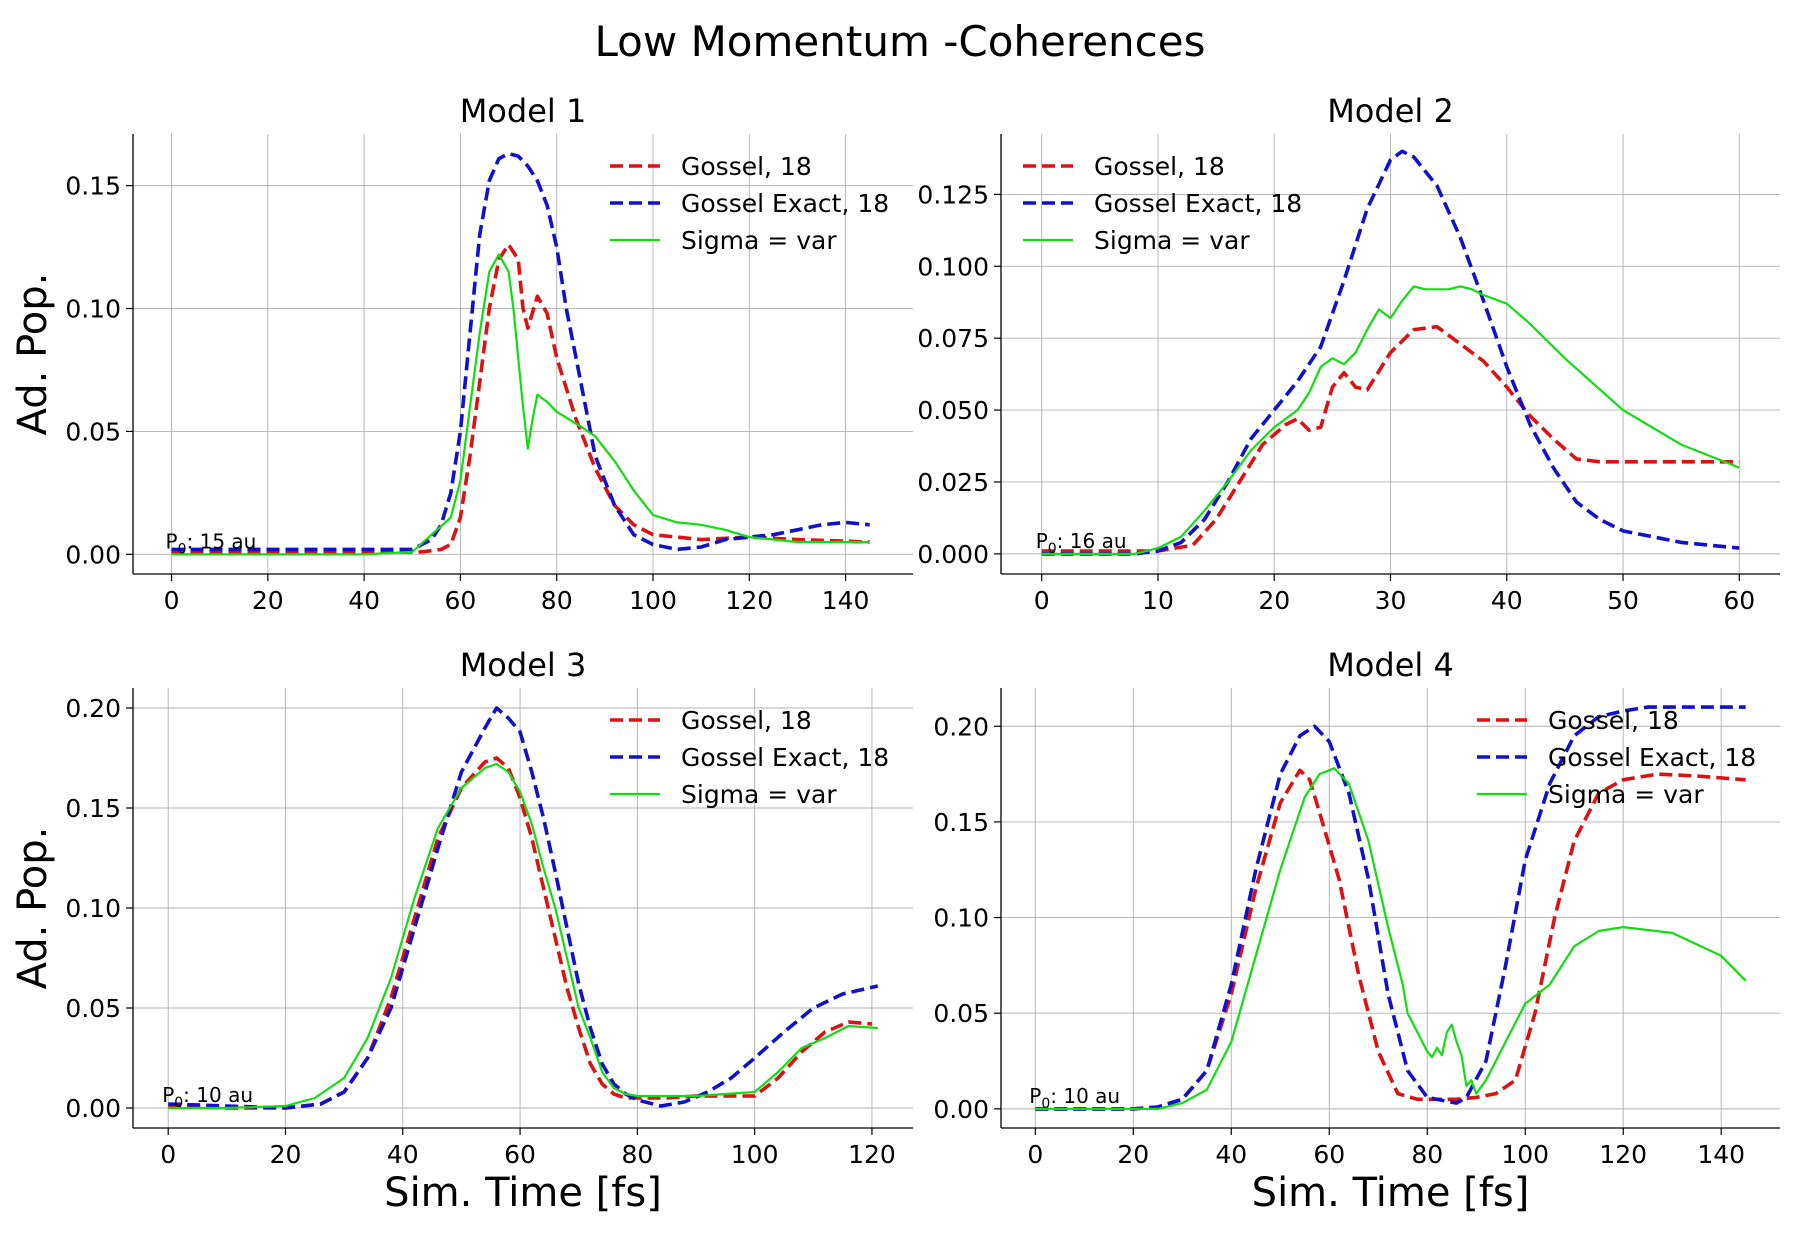 Image resolution: width=1800 pixels, height=1250 pixels. I want to click on y-tick-label: 0.100, so click(953, 266).